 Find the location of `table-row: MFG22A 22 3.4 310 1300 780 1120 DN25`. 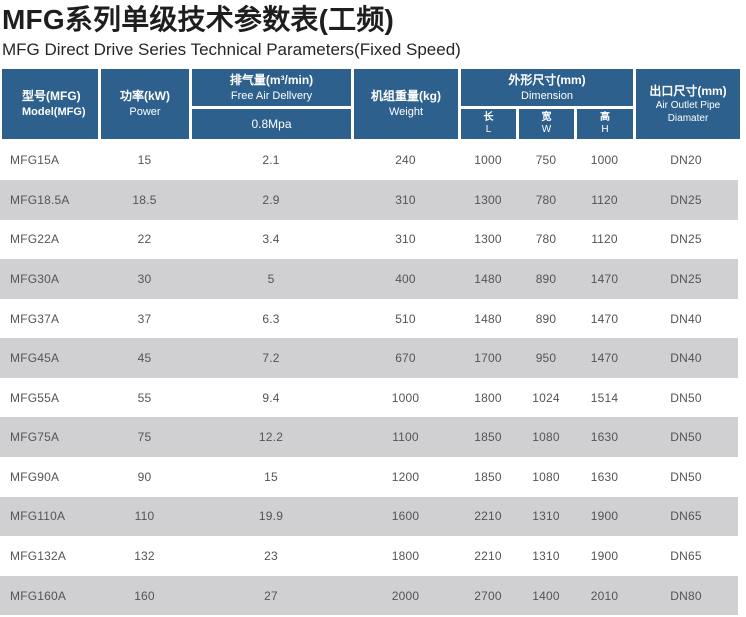

table-row: MFG22A 22 3.4 310 1300 780 1120 DN25 is located at coordinates (369, 239).